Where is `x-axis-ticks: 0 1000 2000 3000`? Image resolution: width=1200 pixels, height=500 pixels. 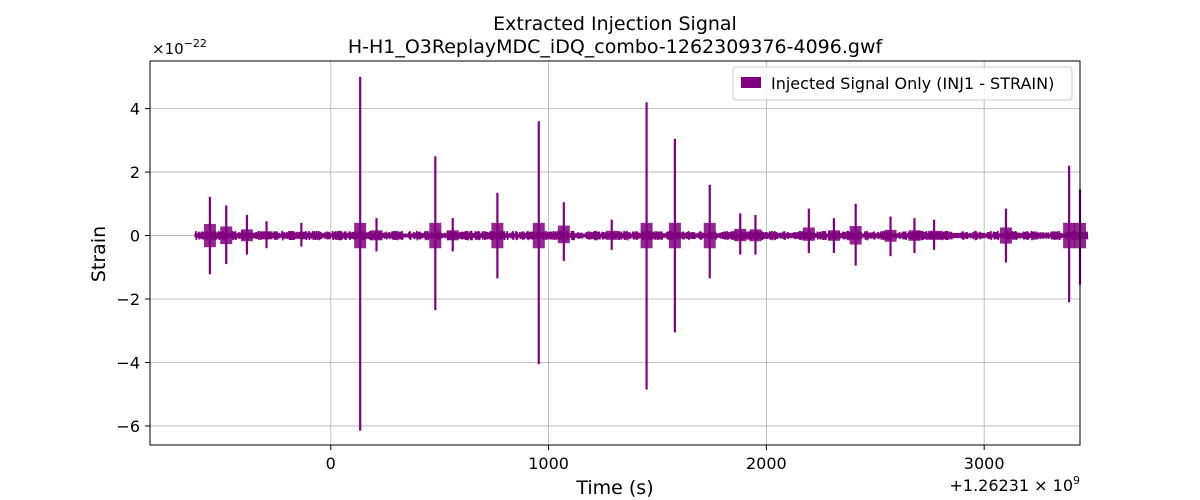 x-axis-ticks: 0 1000 2000 3000 is located at coordinates (665, 459).